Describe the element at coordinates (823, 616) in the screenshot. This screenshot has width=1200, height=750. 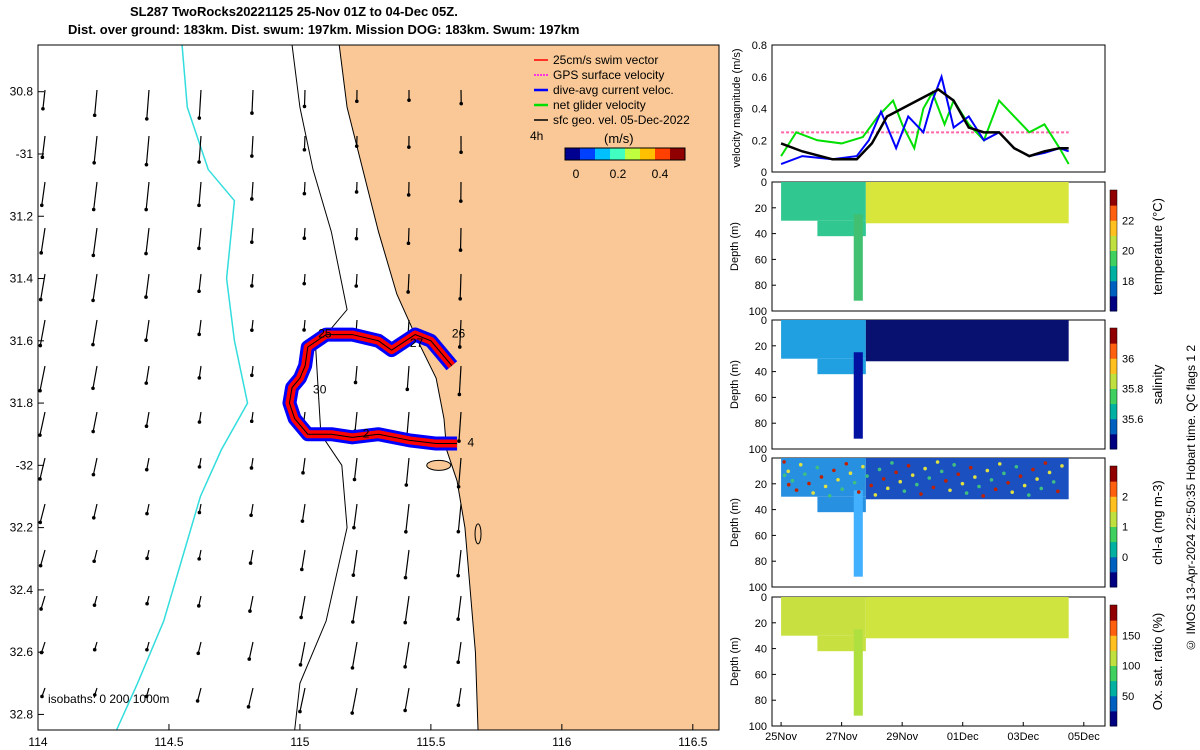
I see `section-data-early` at that location.